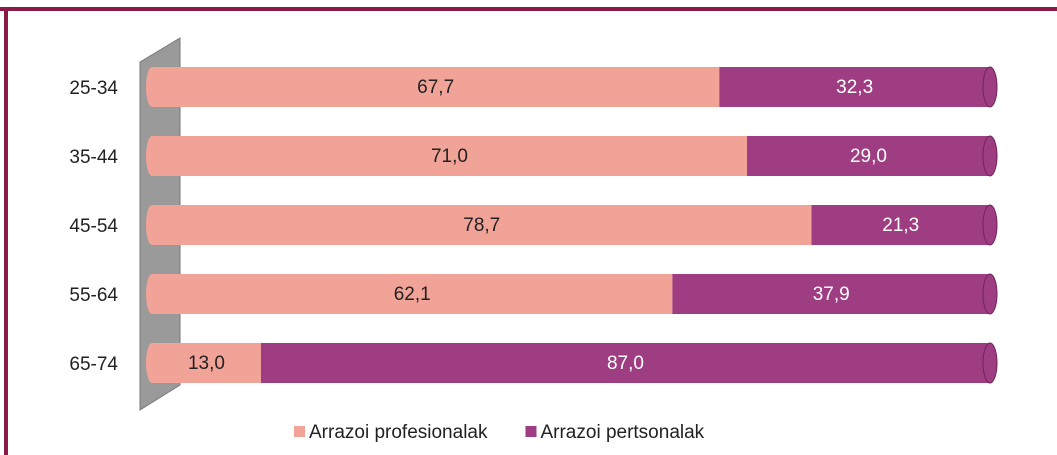  I want to click on data-label: 78,7, so click(481, 225).